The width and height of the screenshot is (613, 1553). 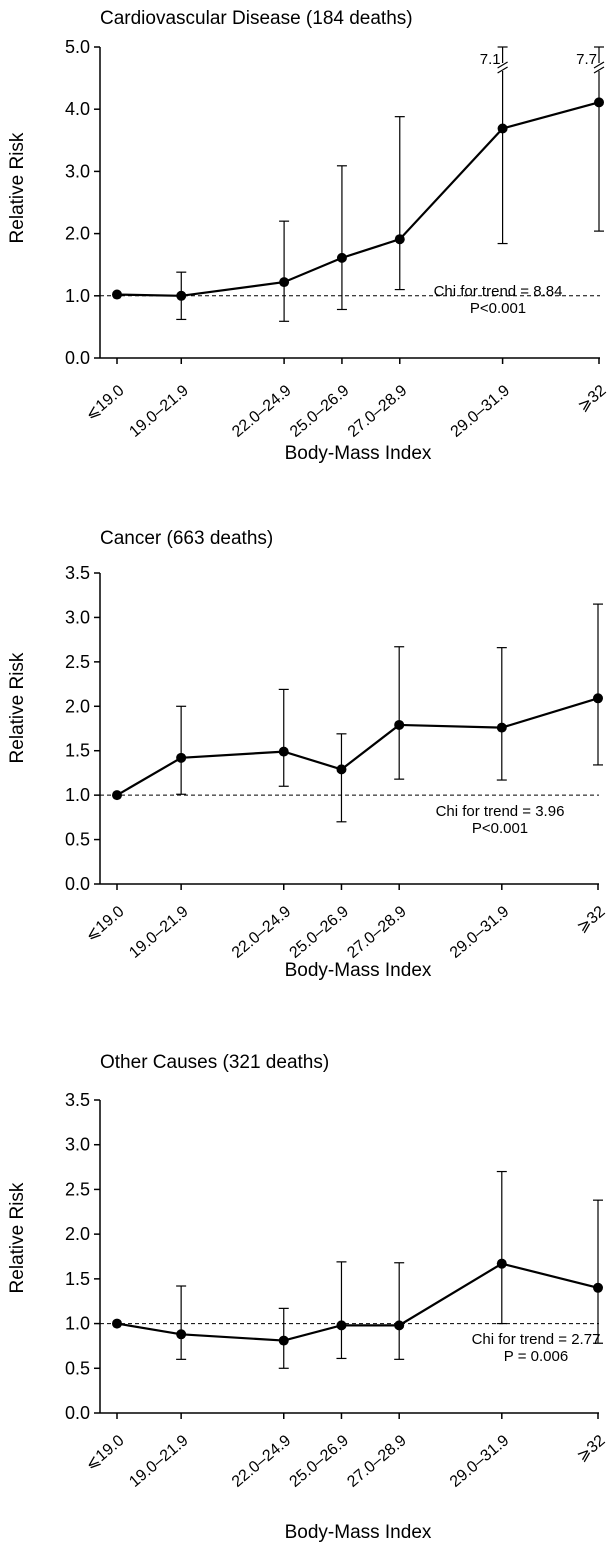 What do you see at coordinates (77, 47) in the screenshot?
I see `y-tick-label: 5.0` at bounding box center [77, 47].